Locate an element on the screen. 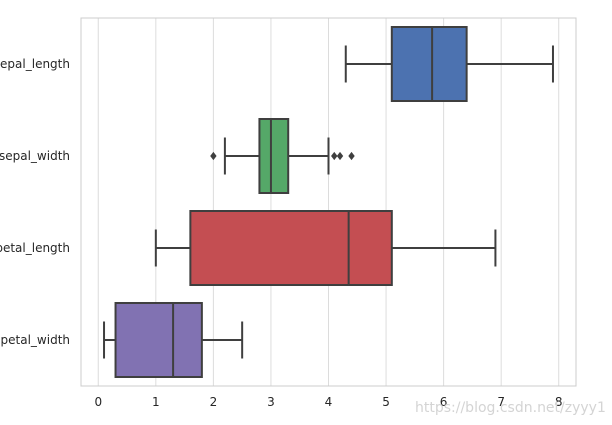 The image size is (612, 425). x-tick-label-6: 6 is located at coordinates (444, 402).